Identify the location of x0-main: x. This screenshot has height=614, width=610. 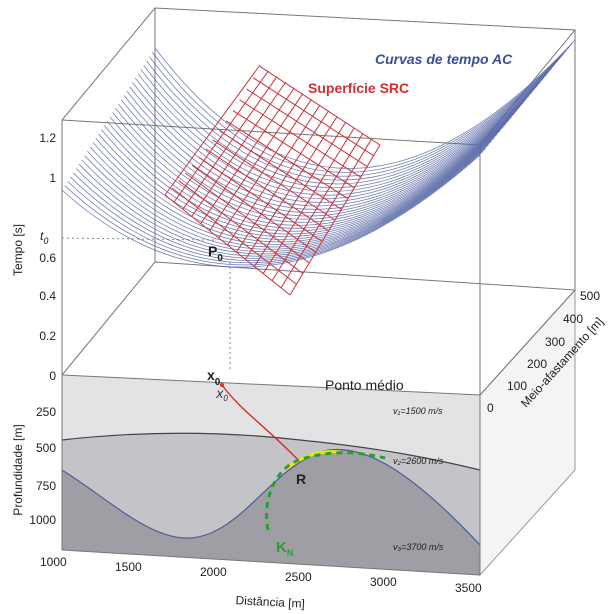
(211, 375).